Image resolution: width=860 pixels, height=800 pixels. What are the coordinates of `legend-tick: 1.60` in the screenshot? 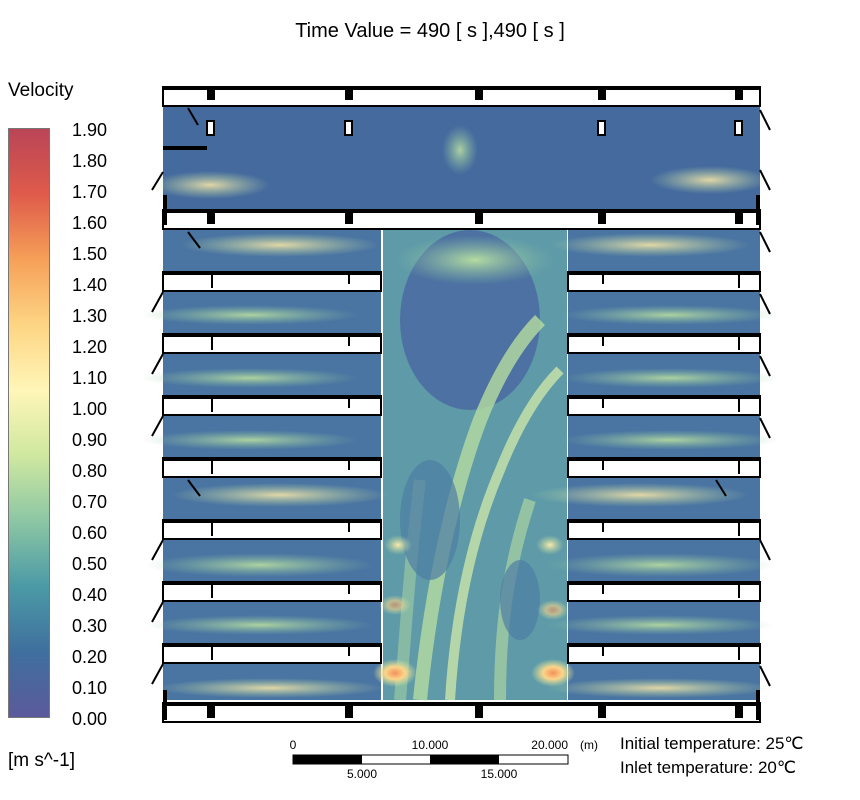 It's located at (90, 223).